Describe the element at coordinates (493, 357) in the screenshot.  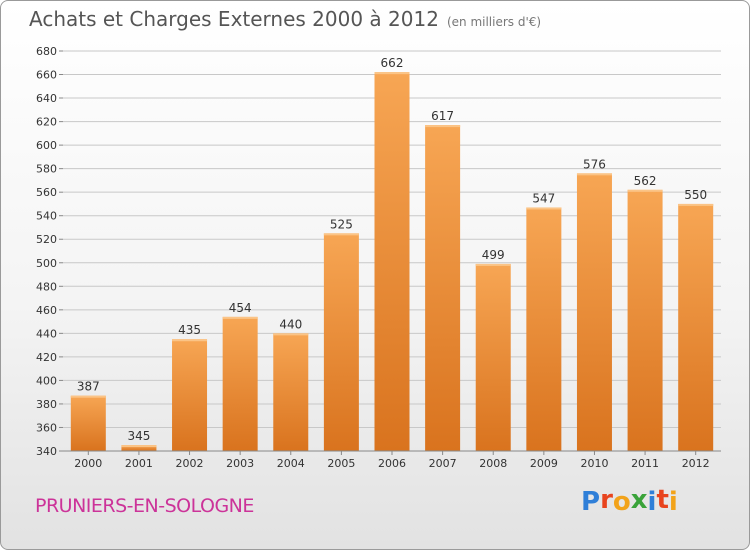
I see `bar-2008` at that location.